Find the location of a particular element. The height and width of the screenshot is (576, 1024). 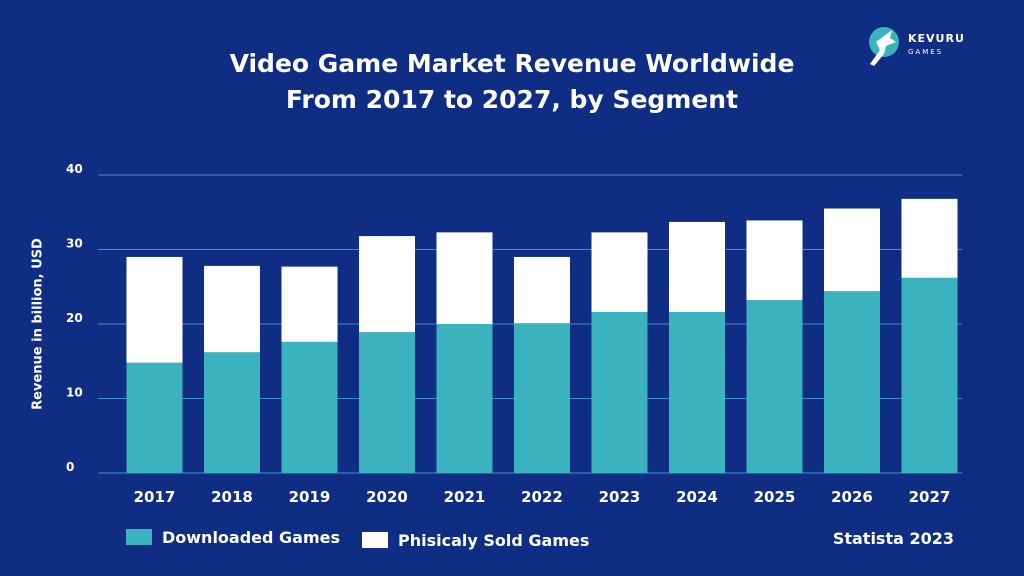

x-tick-label: 2027 is located at coordinates (930, 497).